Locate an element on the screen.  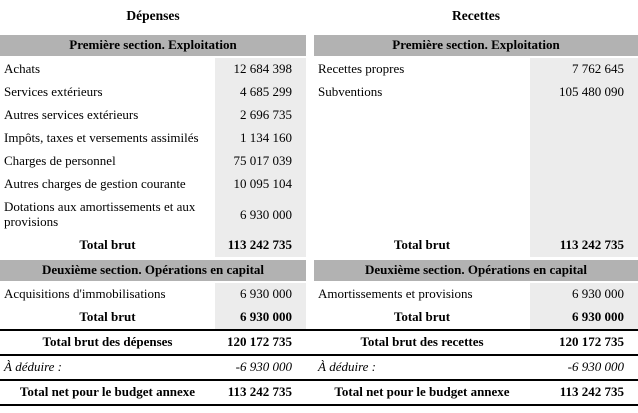
section1-header-right: Première section. Exploitation is located at coordinates (476, 45).